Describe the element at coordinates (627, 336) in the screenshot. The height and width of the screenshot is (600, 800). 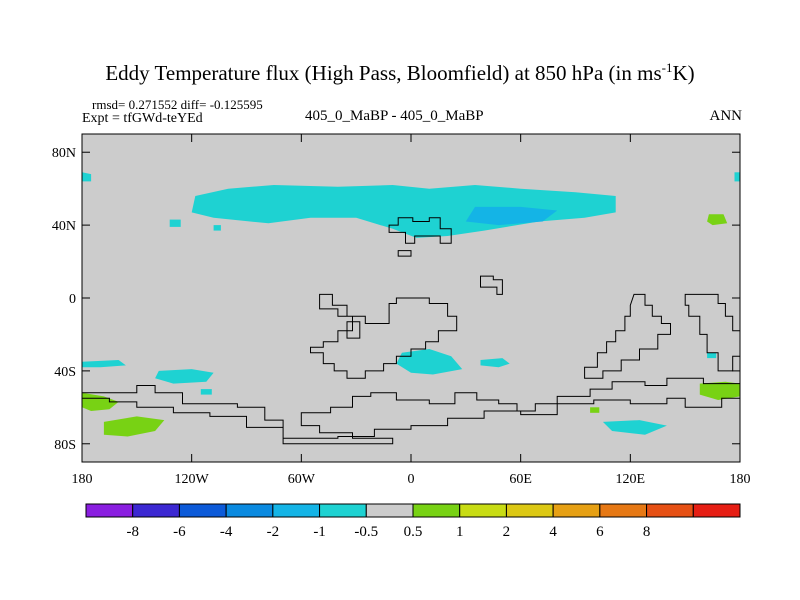
I see `outline-continent-b-outline` at that location.